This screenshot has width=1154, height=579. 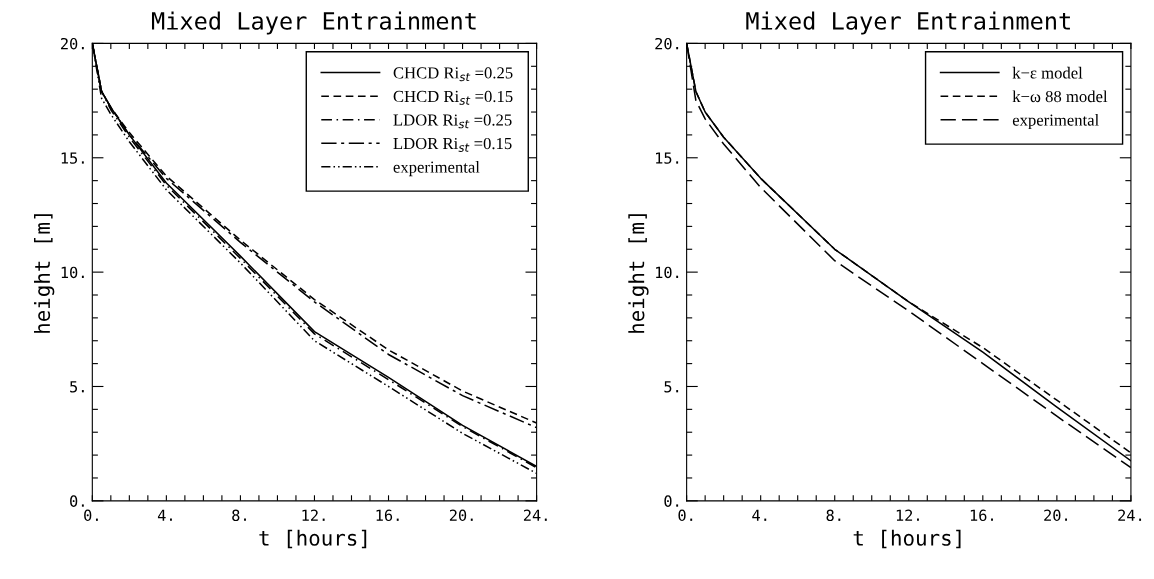 I want to click on legend-label: k−ε model, so click(x=1047, y=72).